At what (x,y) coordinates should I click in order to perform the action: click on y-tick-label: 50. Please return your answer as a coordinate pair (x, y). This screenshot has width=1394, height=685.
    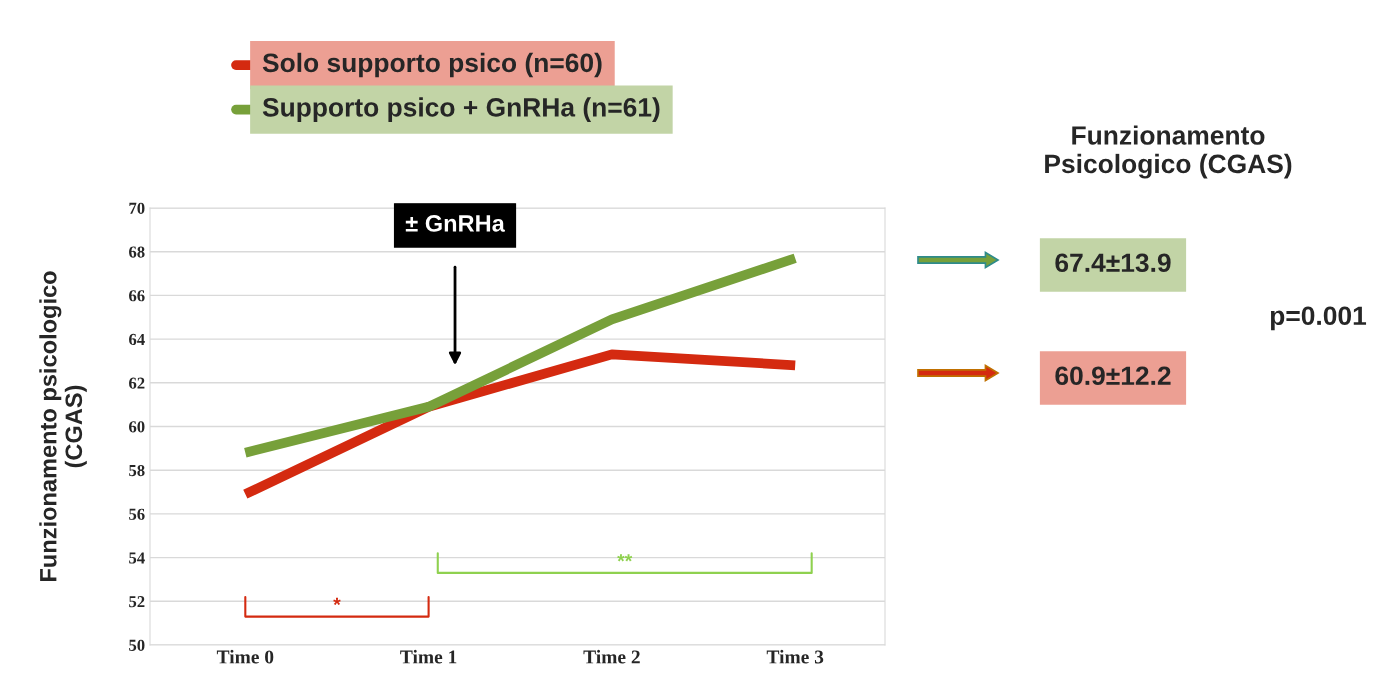
    Looking at the image, I should click on (137, 645).